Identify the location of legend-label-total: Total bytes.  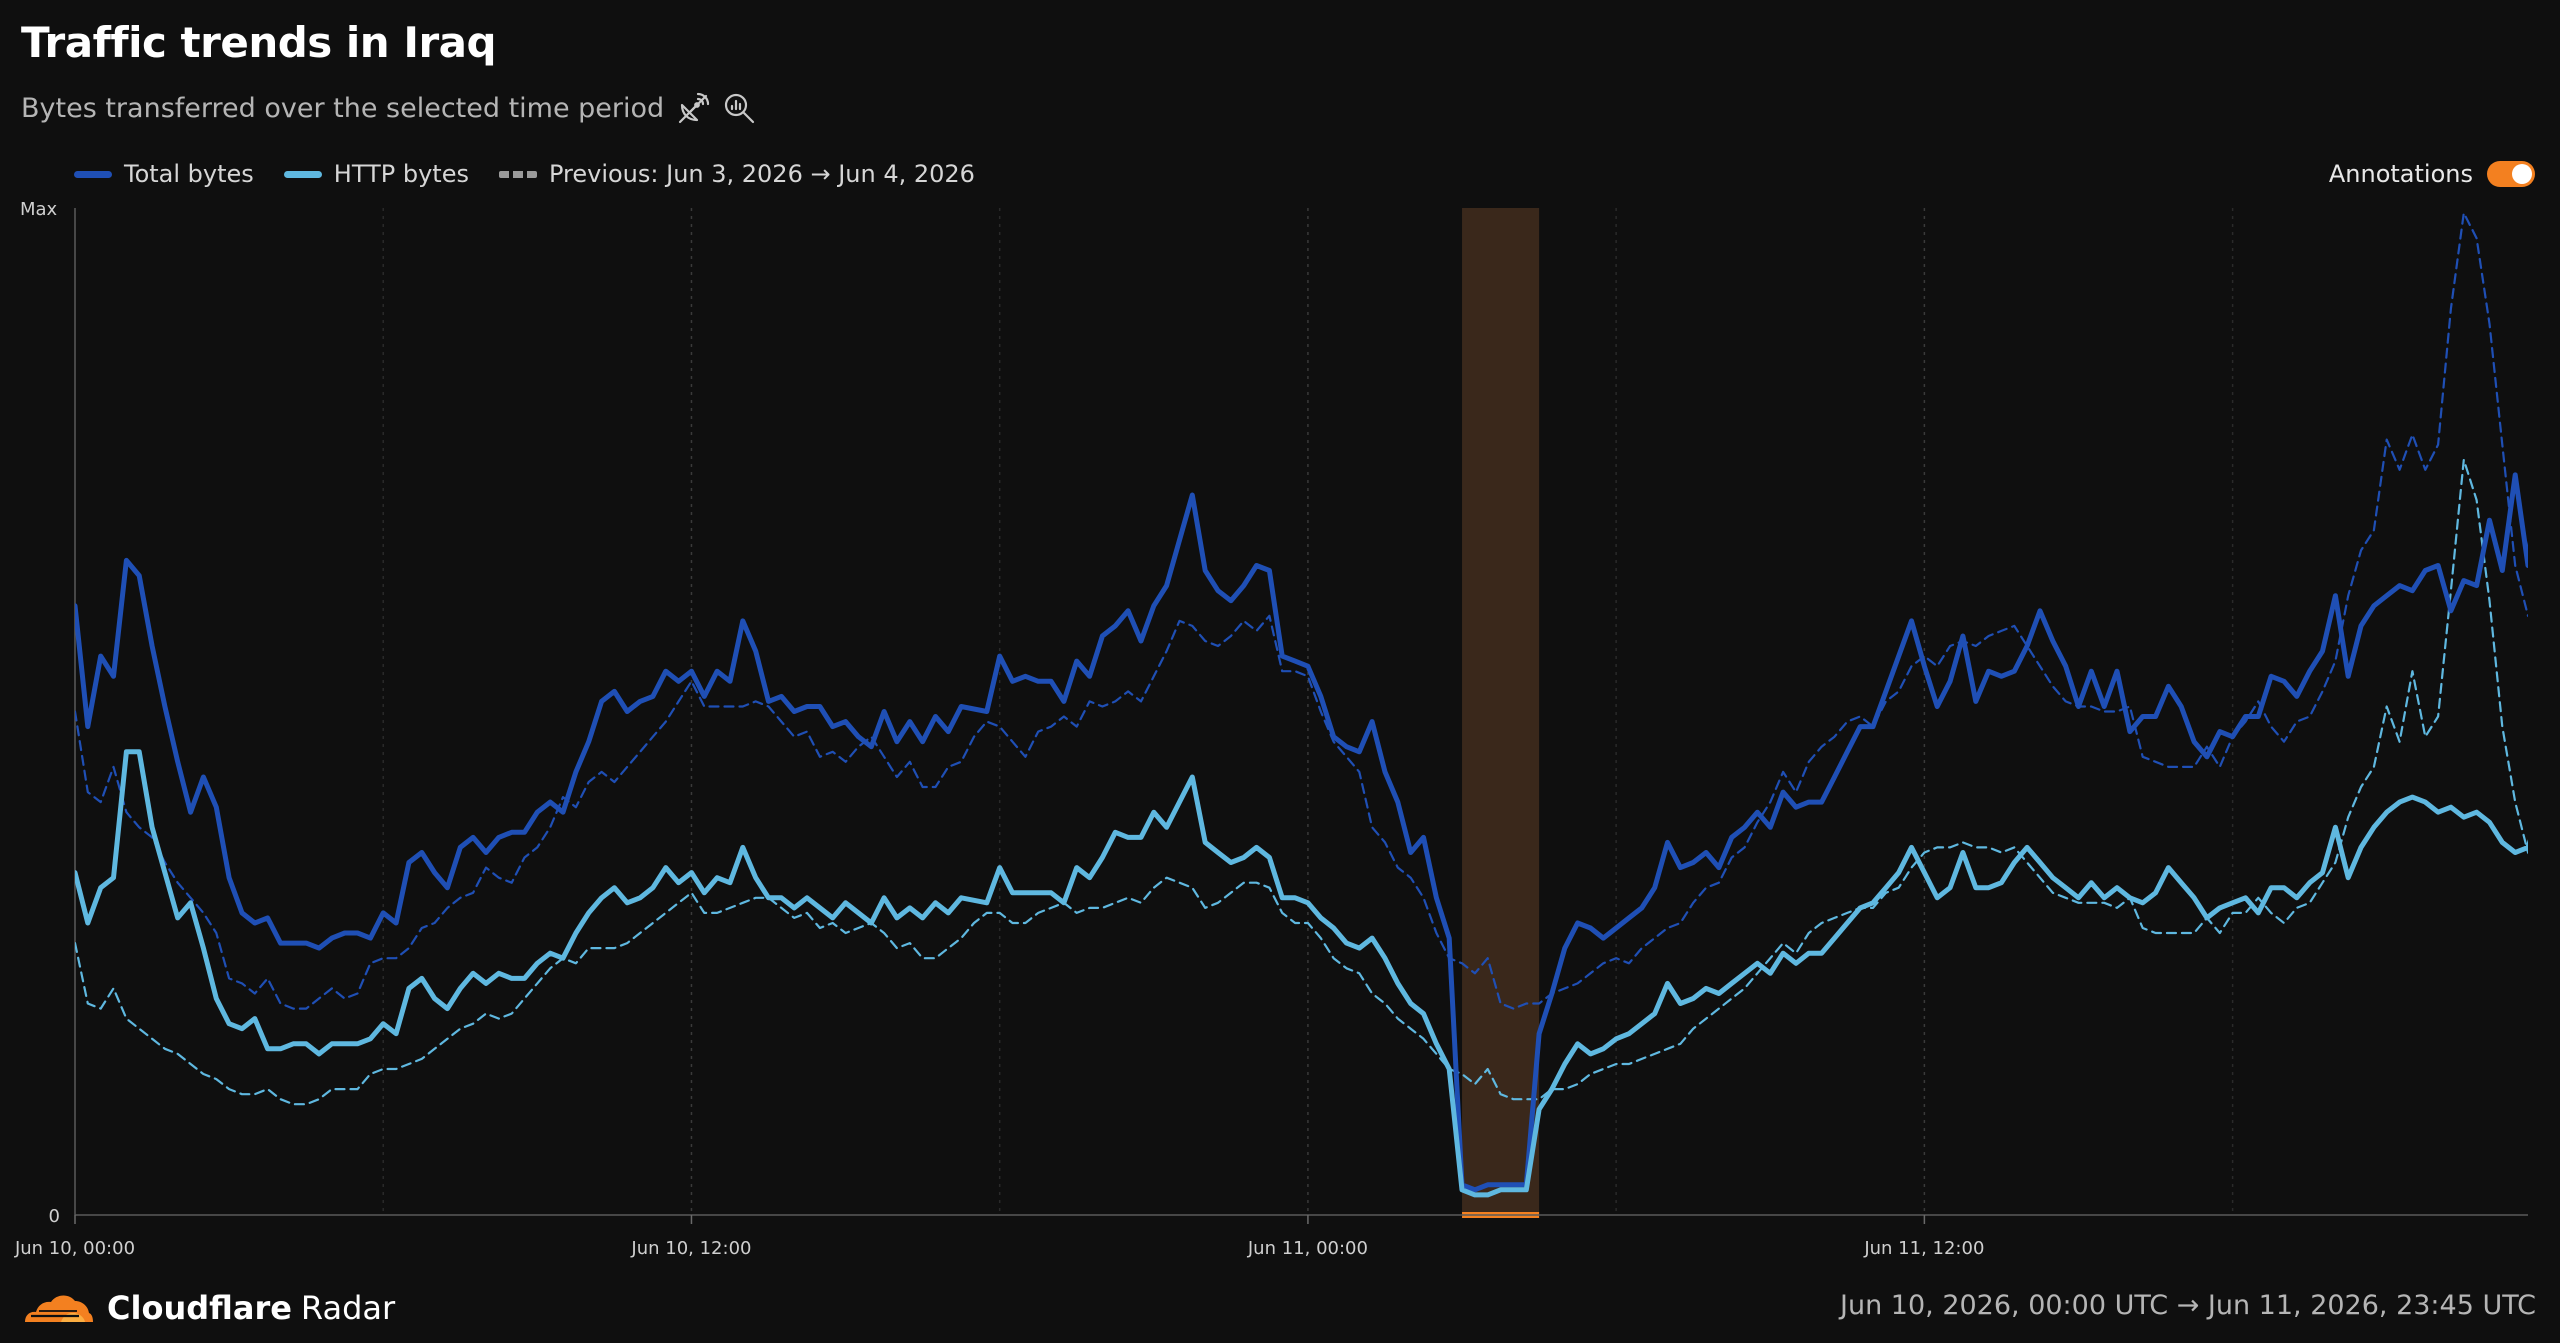
(189, 174).